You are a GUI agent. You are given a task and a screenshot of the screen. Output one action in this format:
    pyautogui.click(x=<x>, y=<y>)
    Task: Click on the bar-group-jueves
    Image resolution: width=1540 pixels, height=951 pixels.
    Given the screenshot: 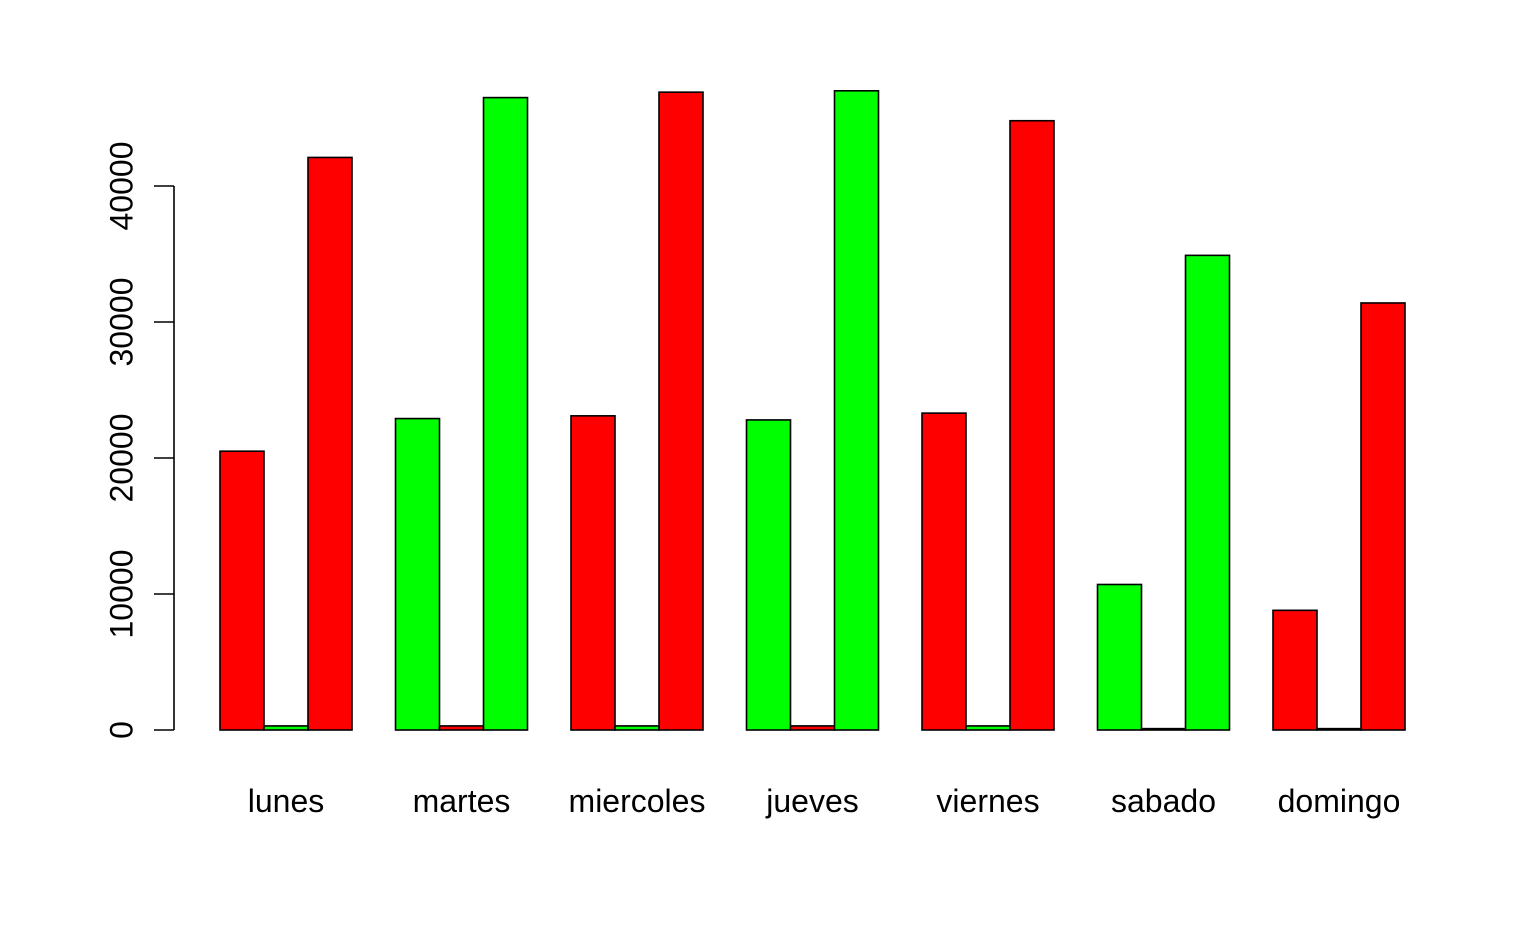 What is the action you would take?
    pyautogui.click(x=812, y=410)
    